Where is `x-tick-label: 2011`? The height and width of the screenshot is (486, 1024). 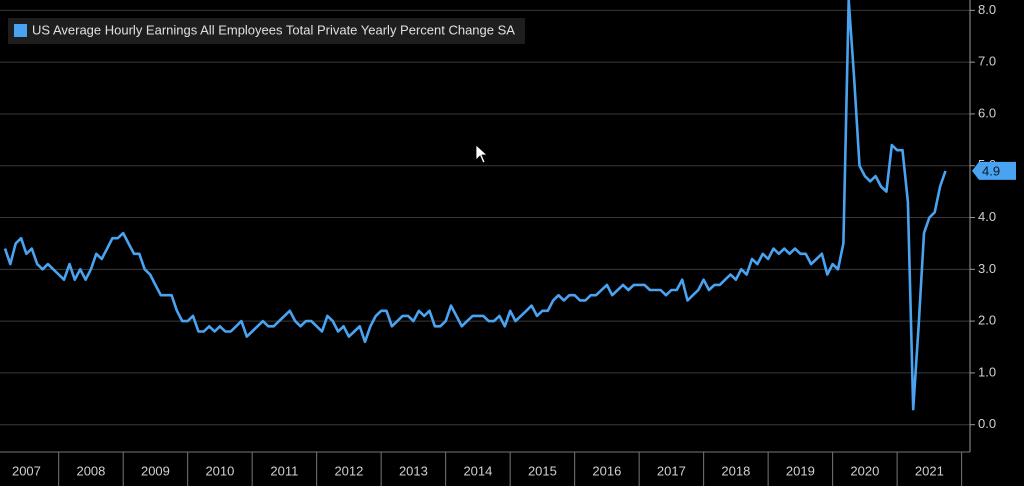 x-tick-label: 2011 is located at coordinates (284, 470).